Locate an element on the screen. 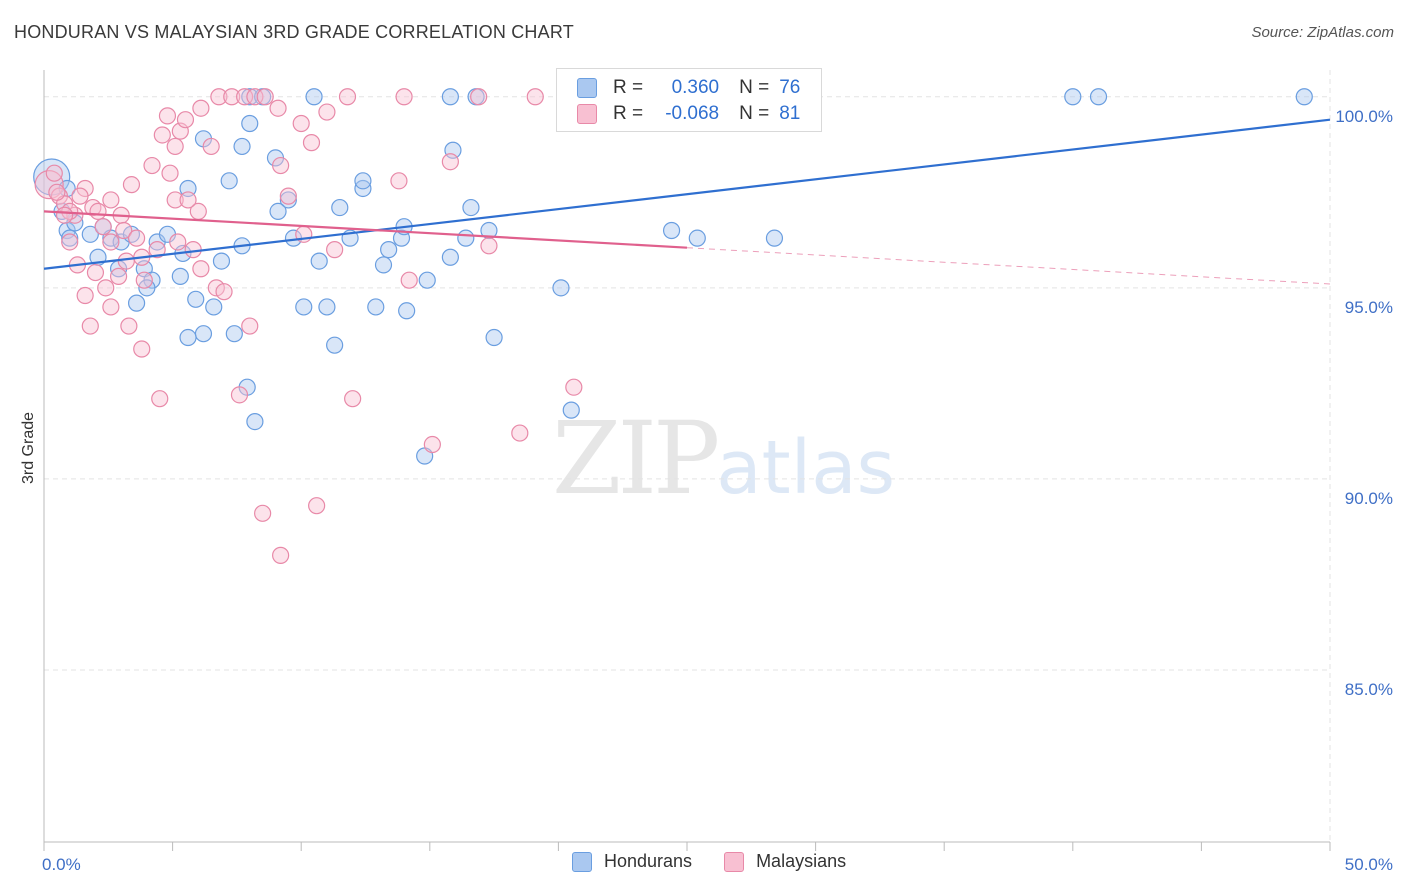 This screenshot has width=1406, height=892. series-label-hondurans: Hondurans is located at coordinates (648, 861).